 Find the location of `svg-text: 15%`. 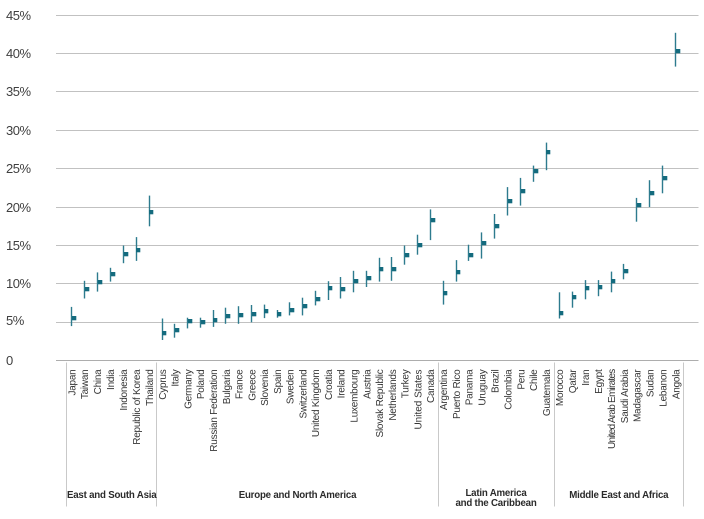

svg-text: 15% is located at coordinates (18, 245).